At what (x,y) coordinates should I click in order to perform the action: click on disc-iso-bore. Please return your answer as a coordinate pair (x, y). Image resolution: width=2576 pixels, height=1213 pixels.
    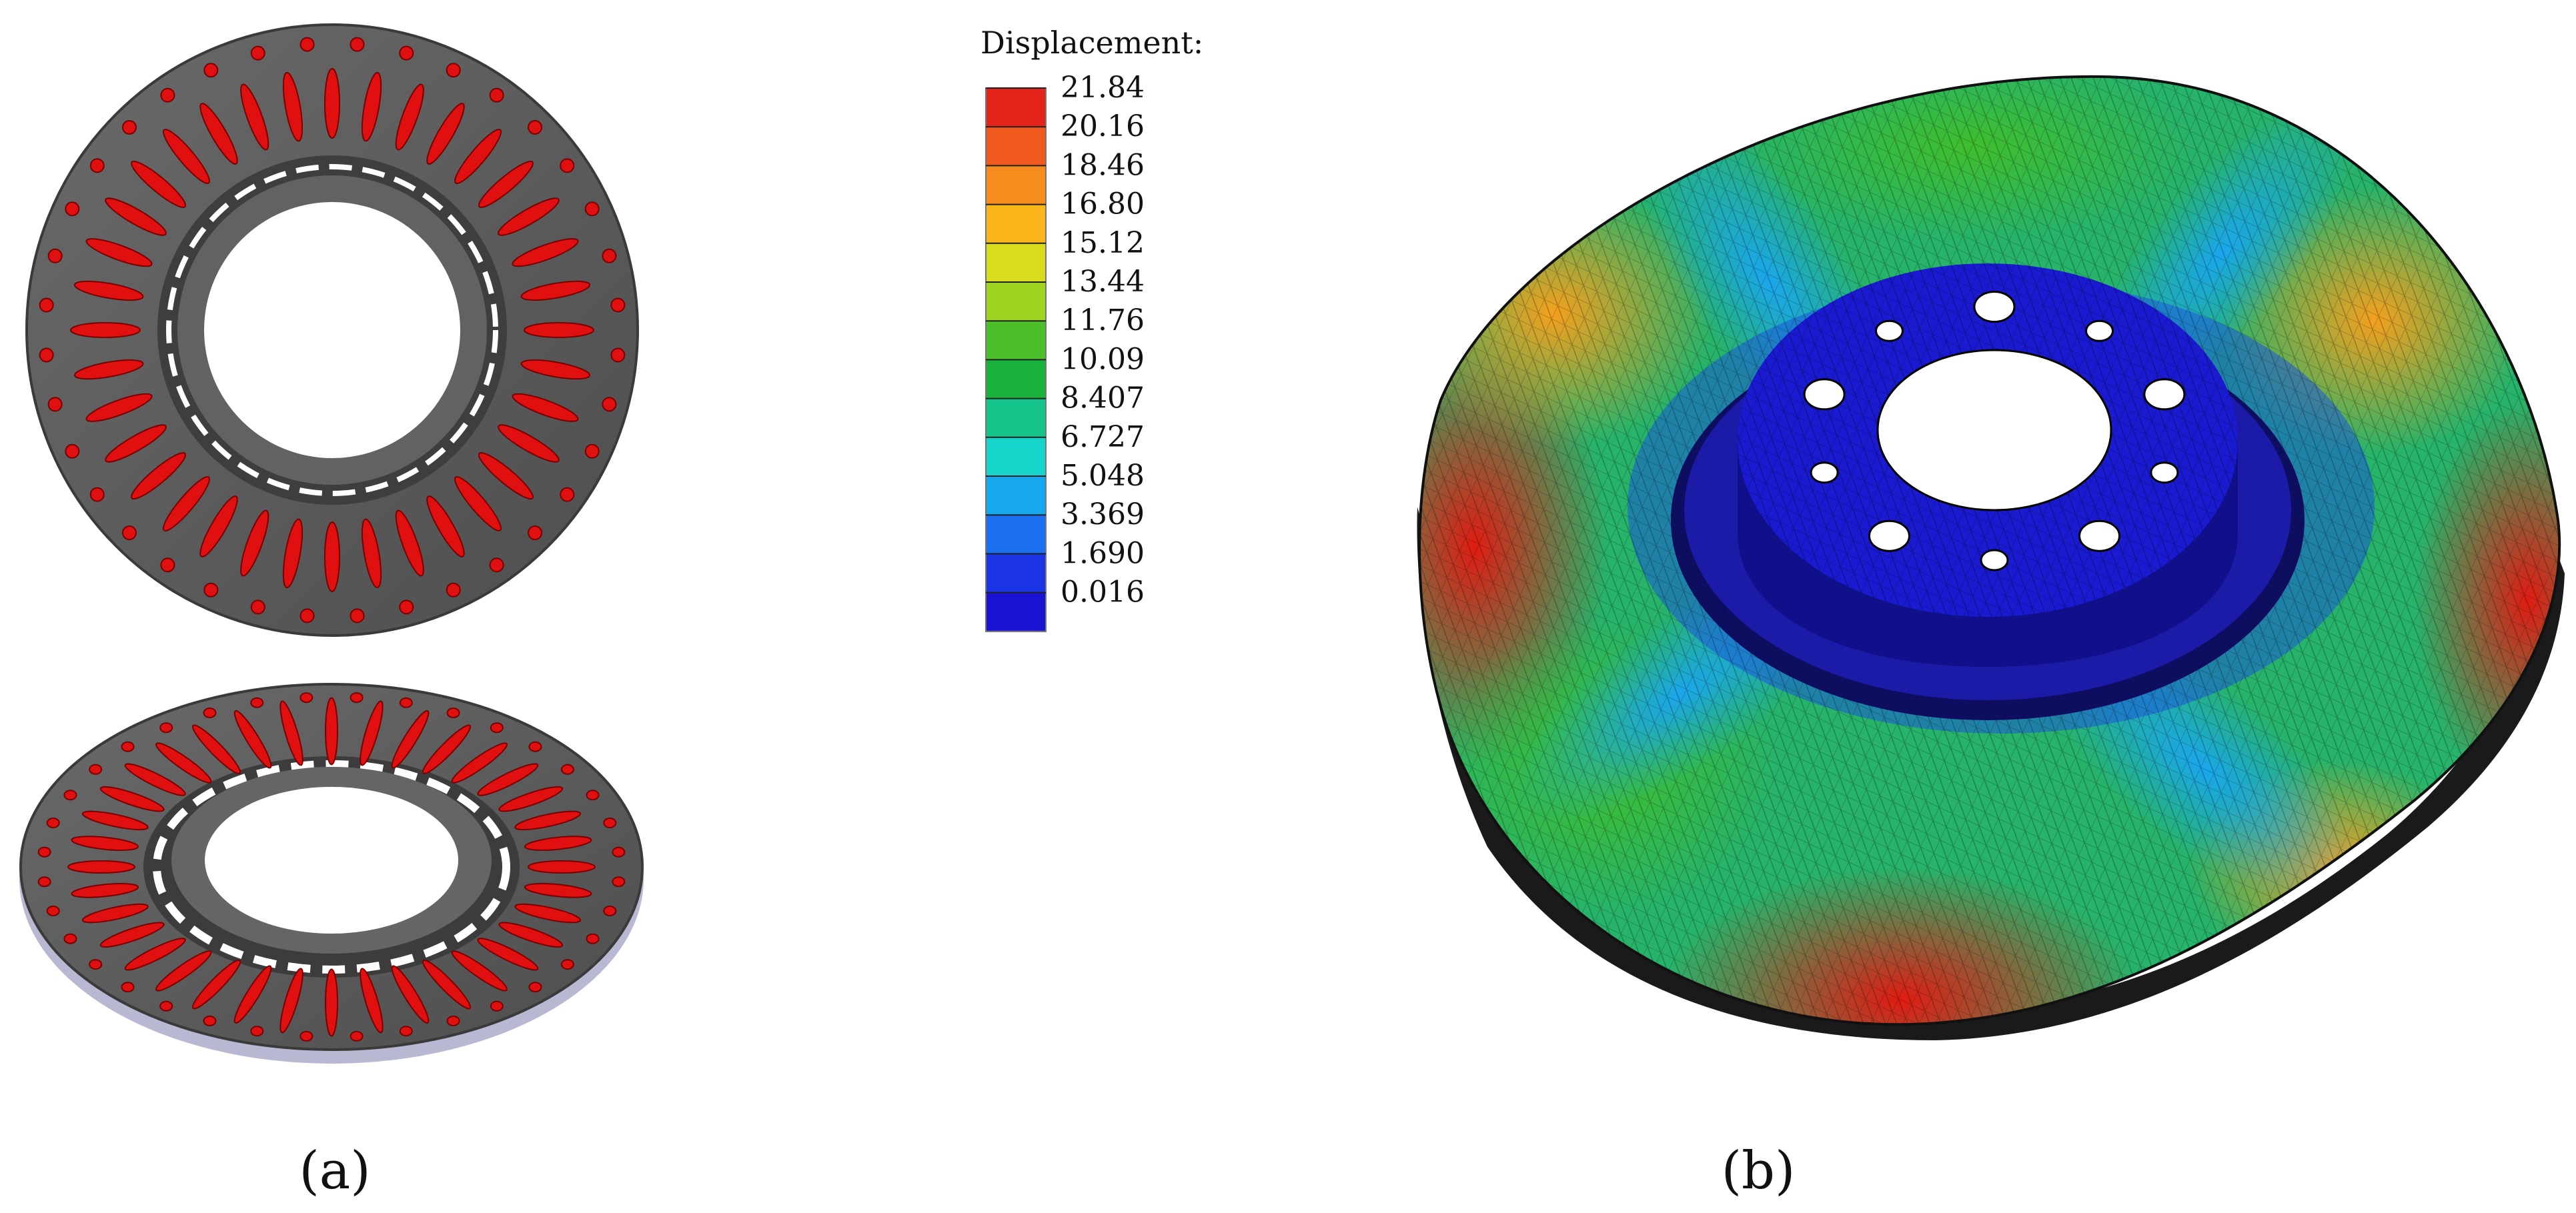
    Looking at the image, I should click on (331, 860).